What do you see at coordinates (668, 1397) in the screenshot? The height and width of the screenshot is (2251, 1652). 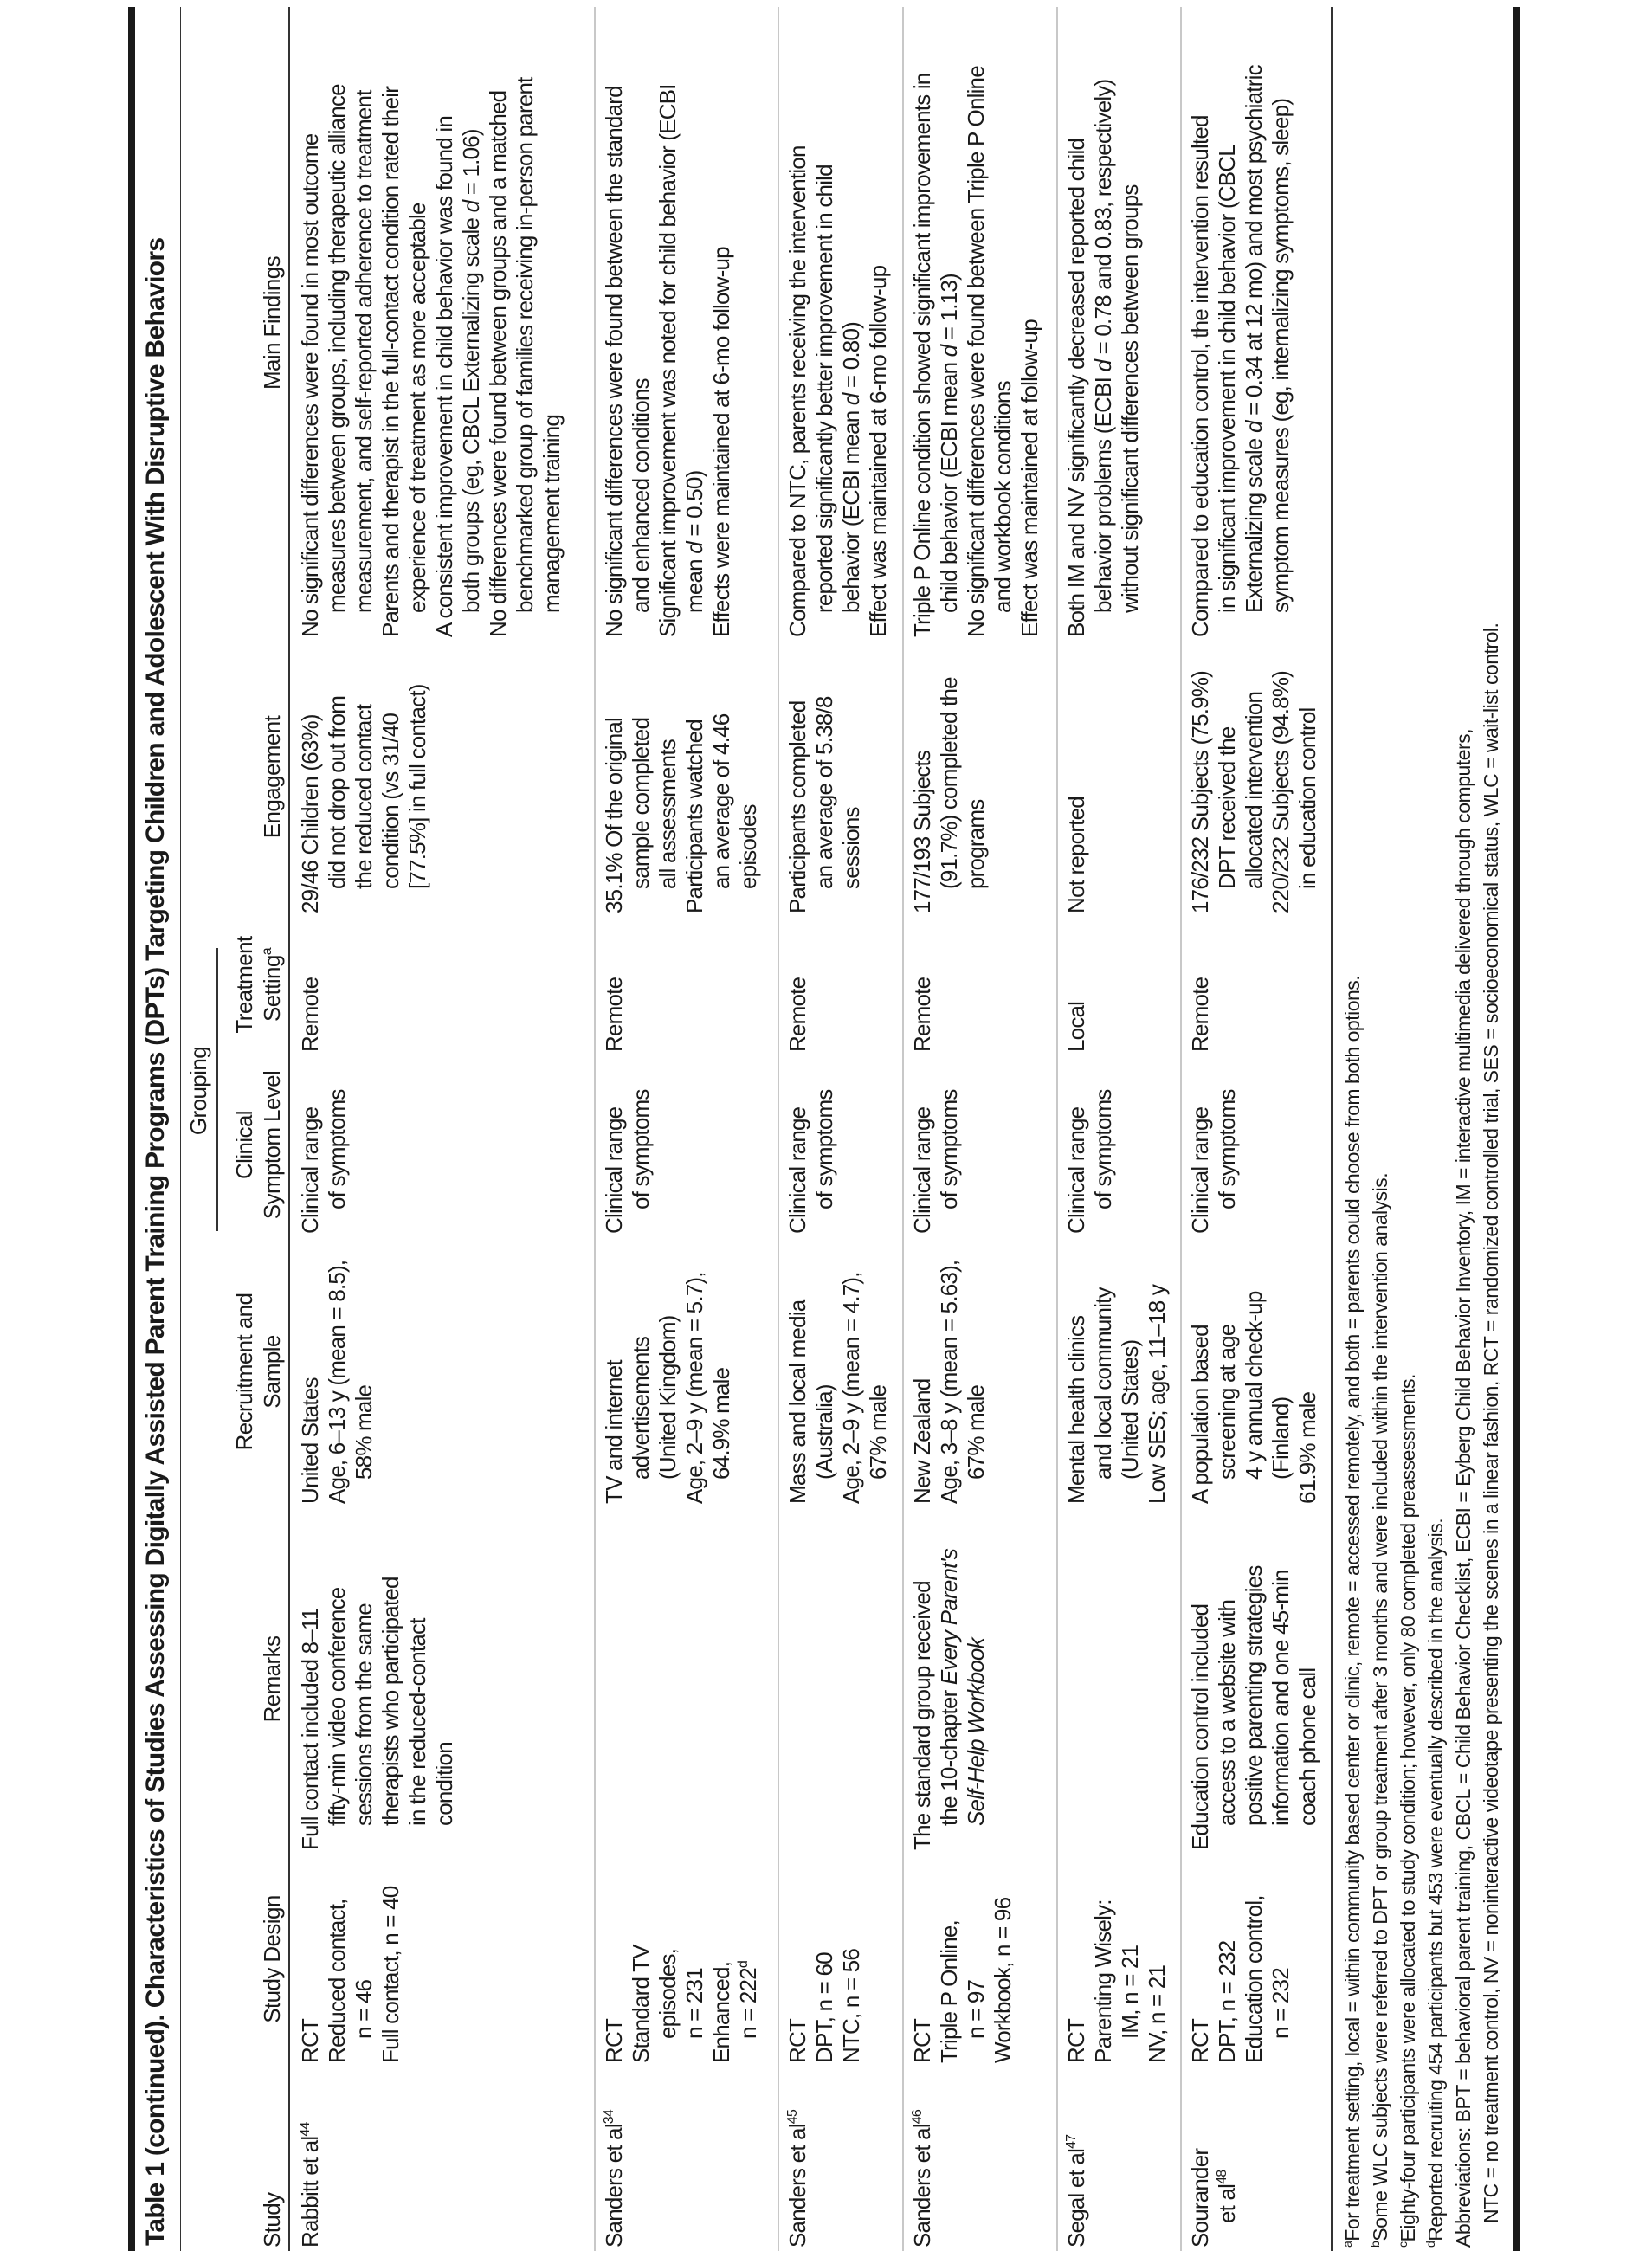 I see `text-segment: (United Kingdom)` at bounding box center [668, 1397].